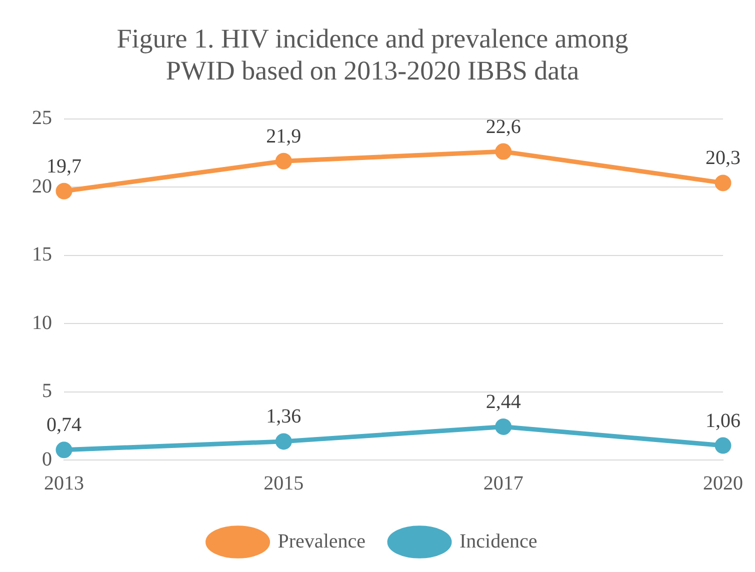  Describe the element at coordinates (322, 541) in the screenshot. I see `legend-label: Prevalence` at that location.